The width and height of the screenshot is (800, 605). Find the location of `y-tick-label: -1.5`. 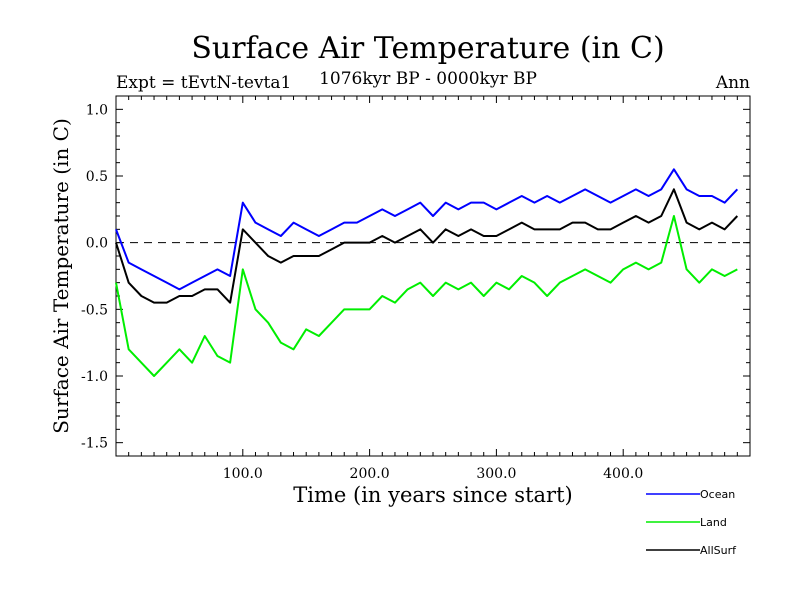

y-tick-label: -1.5 is located at coordinates (94, 444).